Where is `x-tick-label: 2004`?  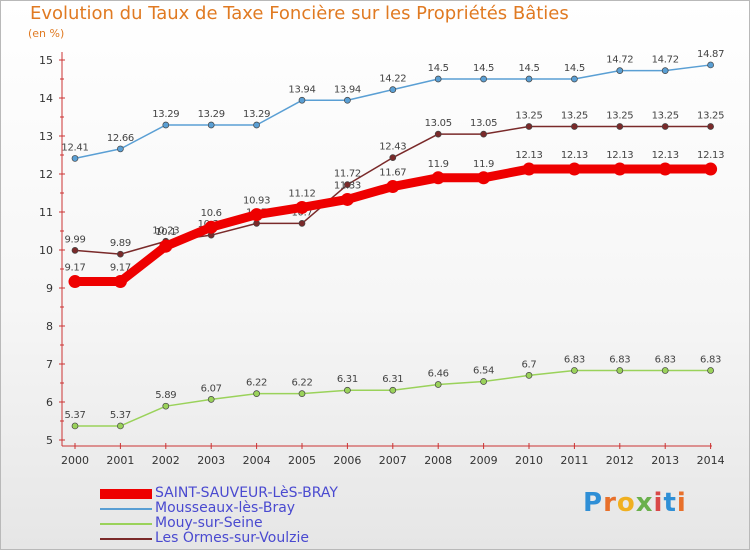 x-tick-label: 2004 is located at coordinates (257, 460).